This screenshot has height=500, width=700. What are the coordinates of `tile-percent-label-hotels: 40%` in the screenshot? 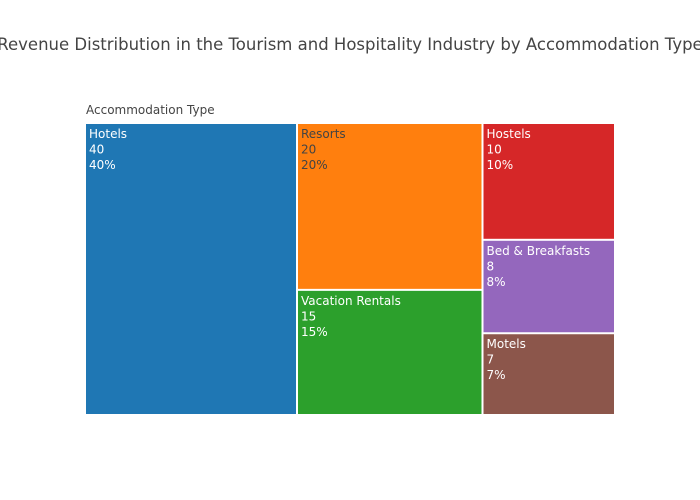 It's located at (102, 165).